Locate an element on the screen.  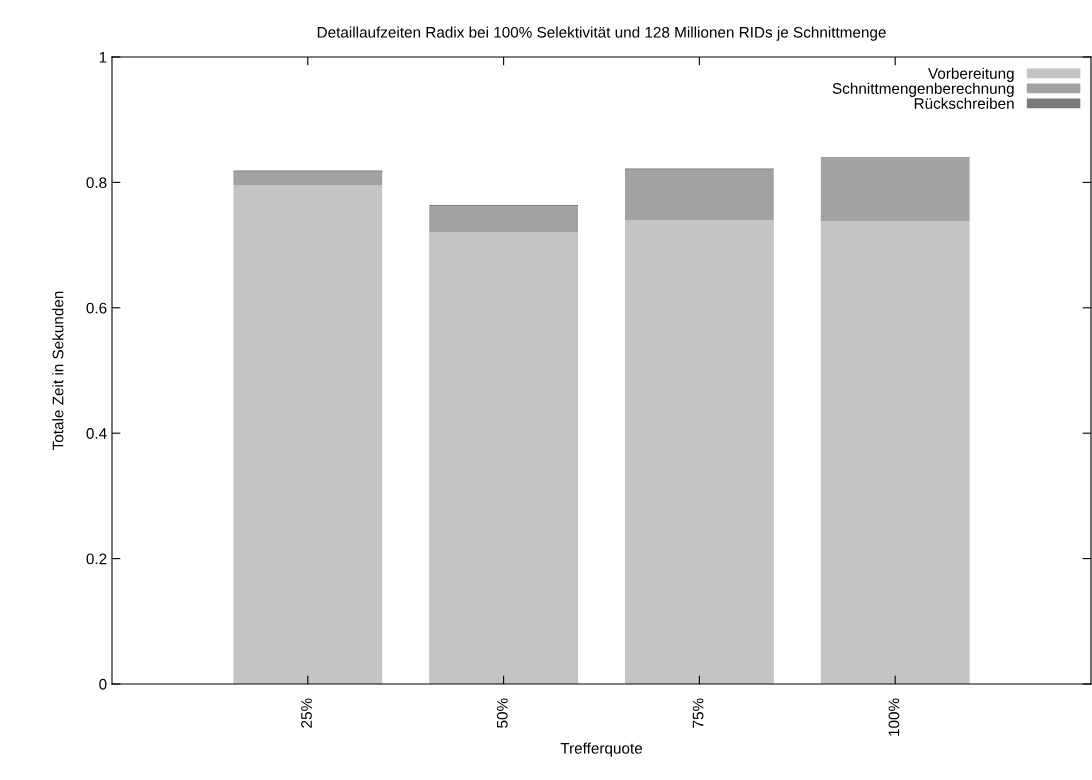
chart-title: Detaillaufzeiten Radix bei 100% Selektivität und 128 Millionen RIDs je Schnittmenge is located at coordinates (601, 33).